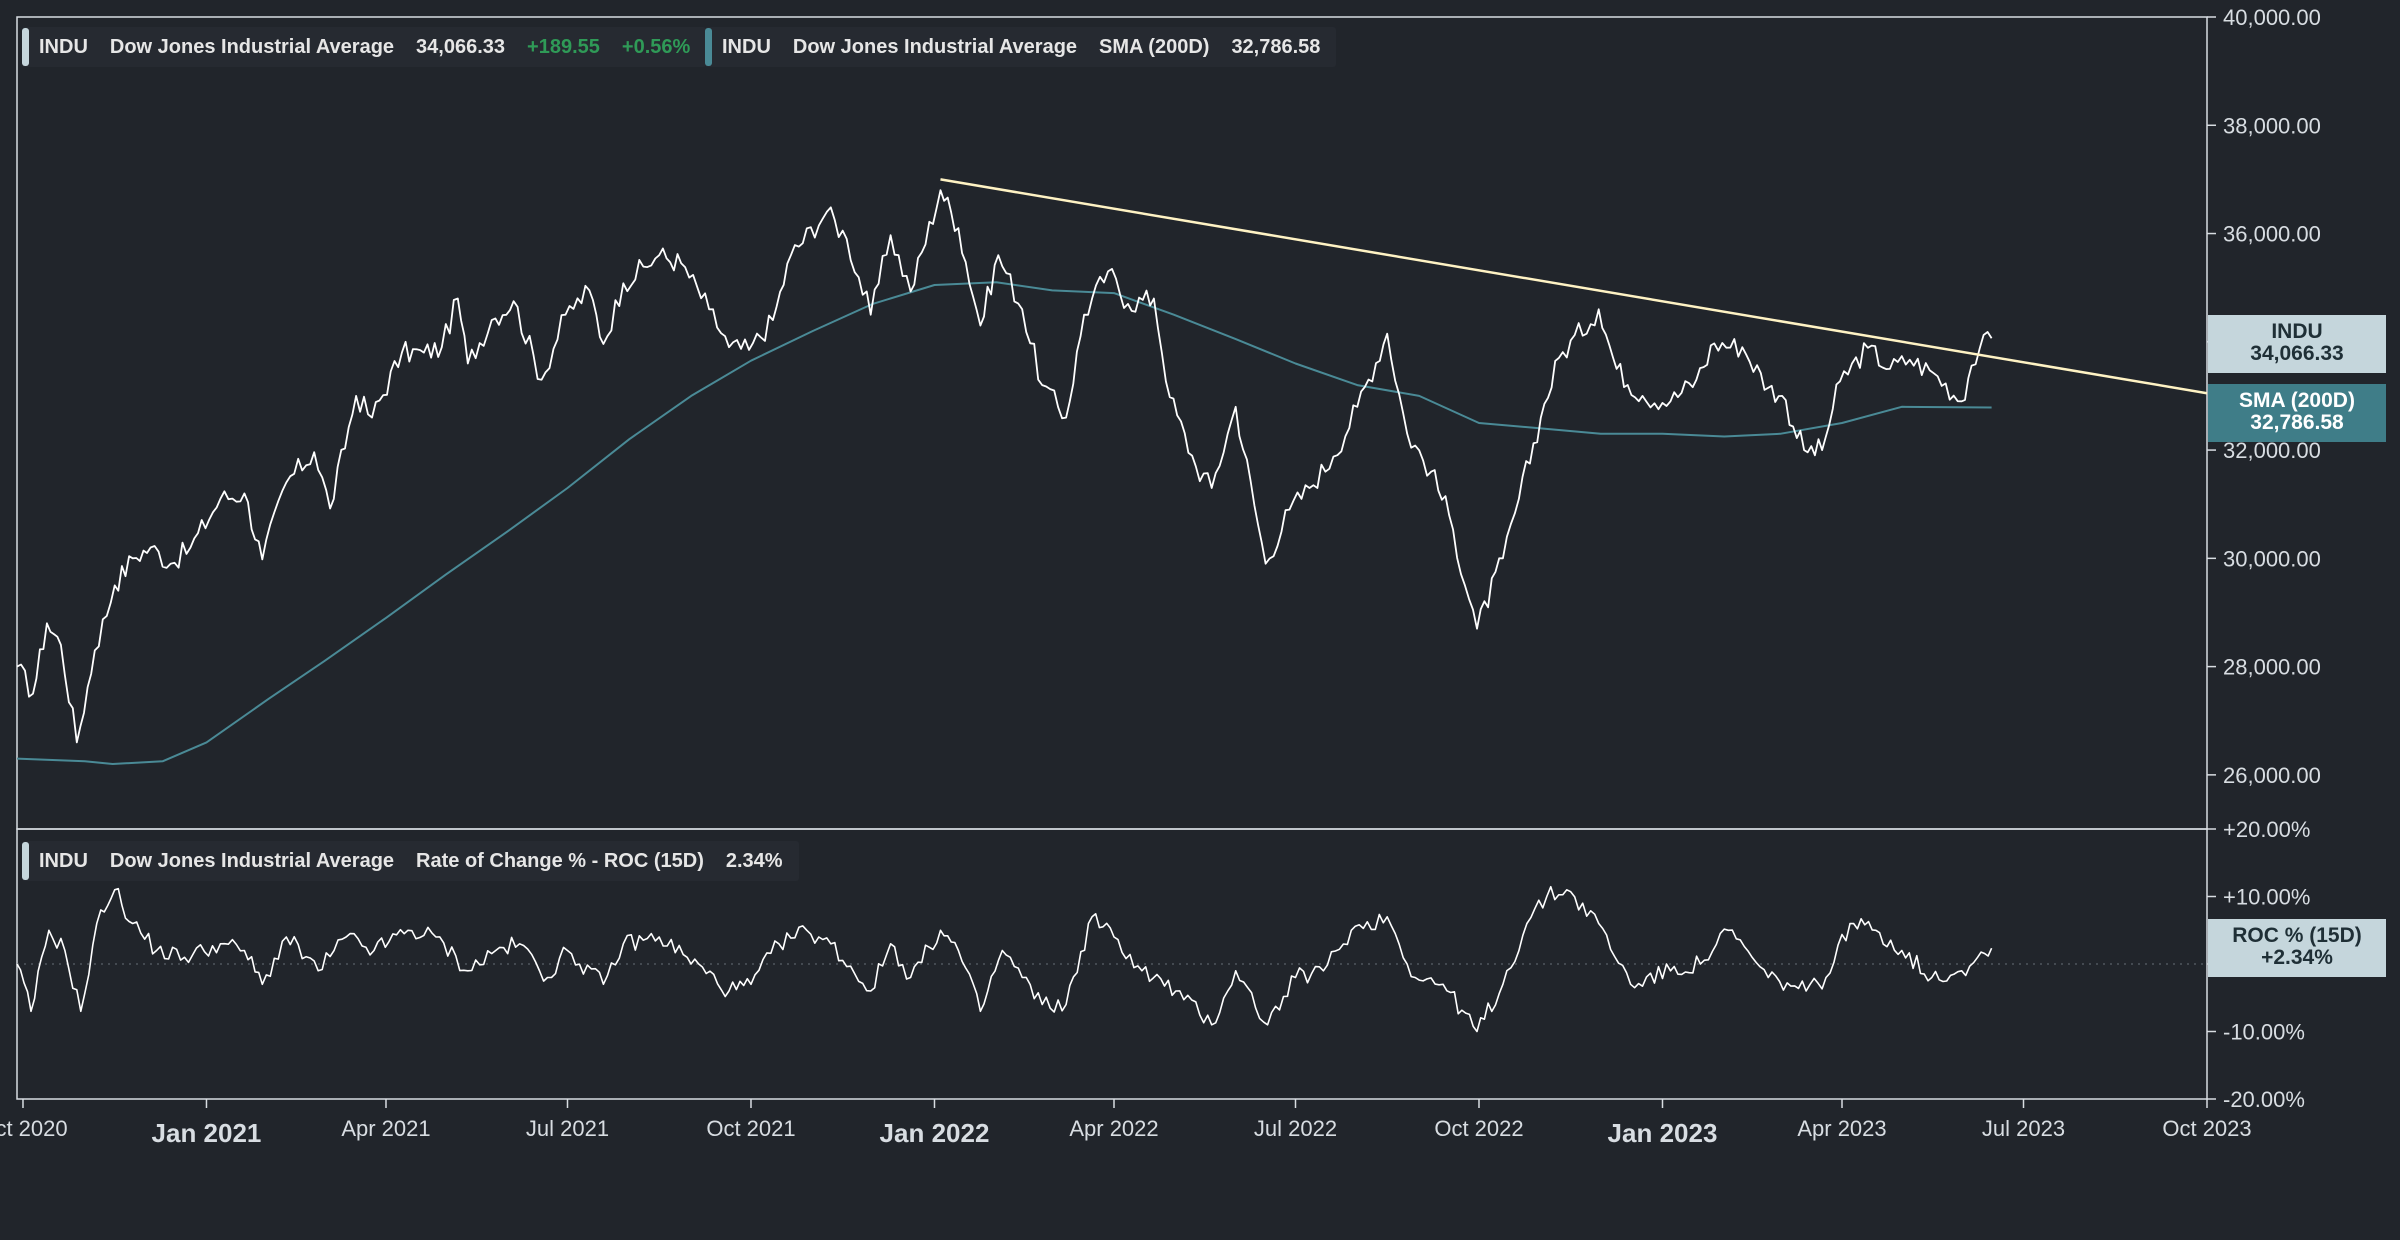 This screenshot has height=1240, width=2400. I want to click on sma-legend-symbol: INDU, so click(746, 46).